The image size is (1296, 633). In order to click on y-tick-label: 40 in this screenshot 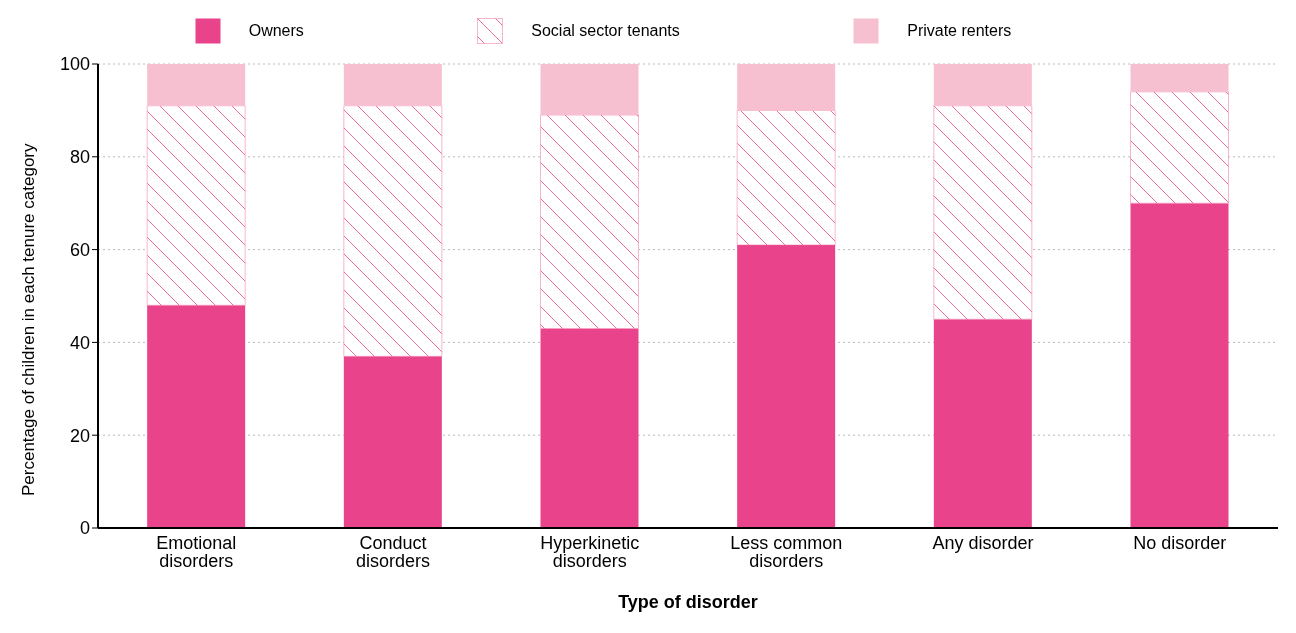, I will do `click(79, 342)`.